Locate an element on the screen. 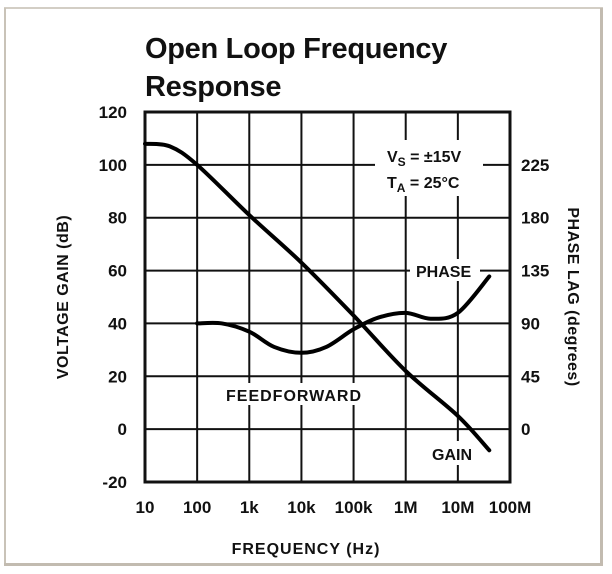 This screenshot has height=574, width=612. y-tick-label: 100 is located at coordinates (113, 165).